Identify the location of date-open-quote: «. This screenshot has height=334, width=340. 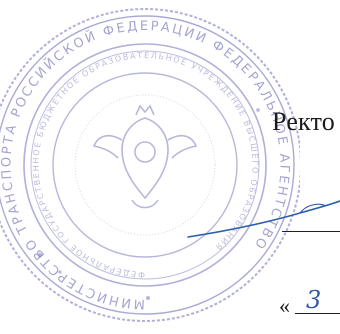
(284, 305).